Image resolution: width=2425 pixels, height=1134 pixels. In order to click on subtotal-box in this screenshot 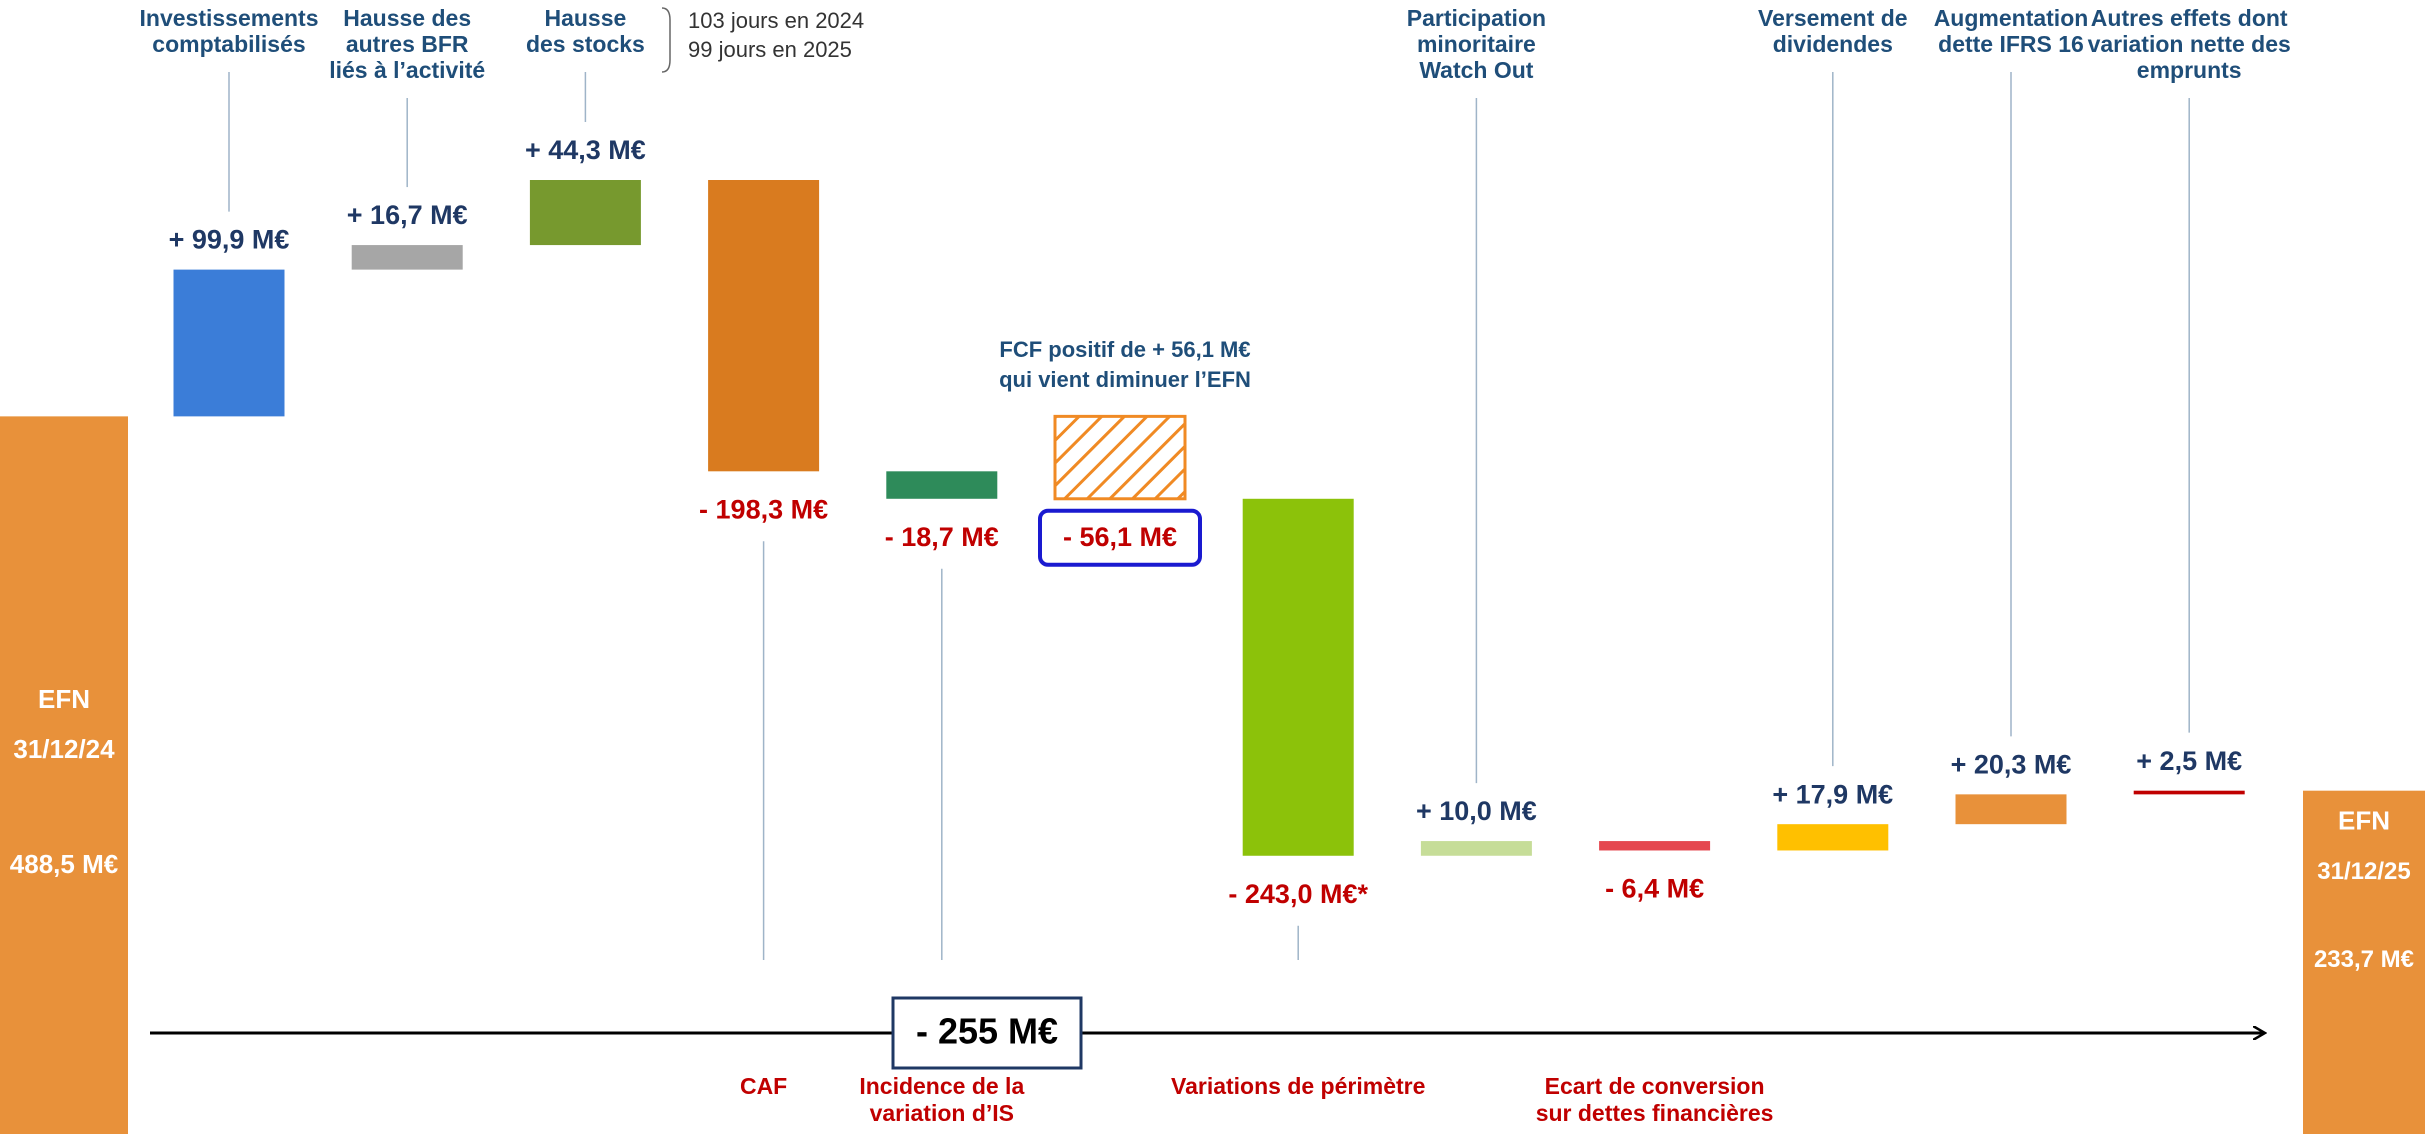, I will do `click(1120, 537)`.